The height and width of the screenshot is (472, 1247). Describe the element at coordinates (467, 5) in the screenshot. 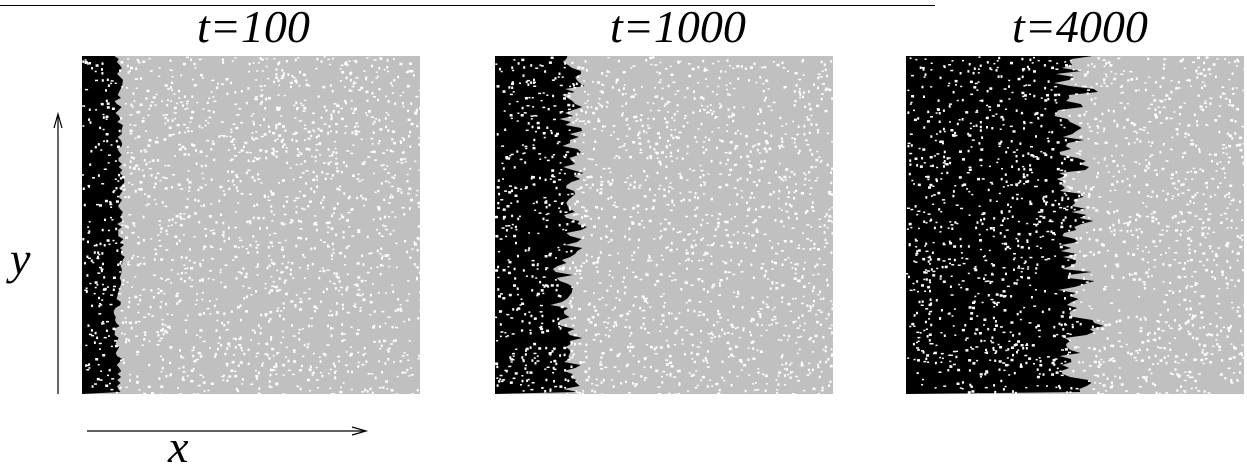

I see `top-rule` at that location.